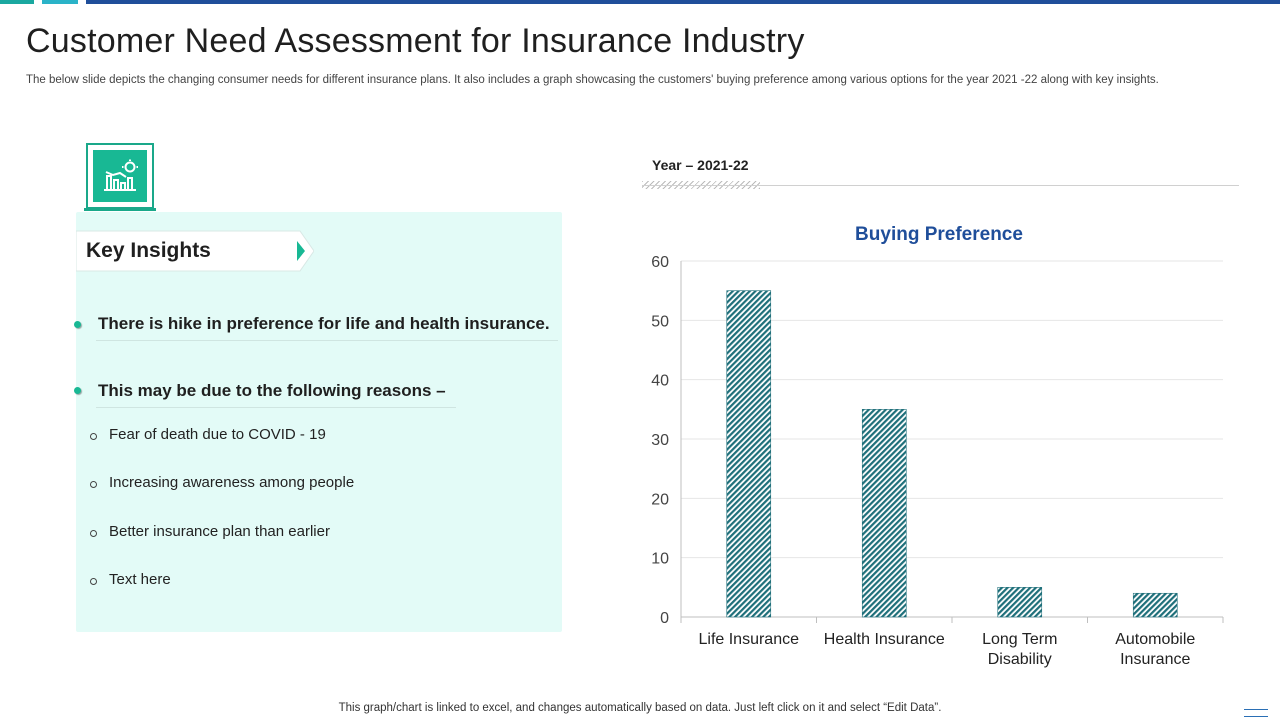 Image resolution: width=1280 pixels, height=720 pixels. I want to click on reason-item: Better insurance plan than earlier, so click(219, 531).